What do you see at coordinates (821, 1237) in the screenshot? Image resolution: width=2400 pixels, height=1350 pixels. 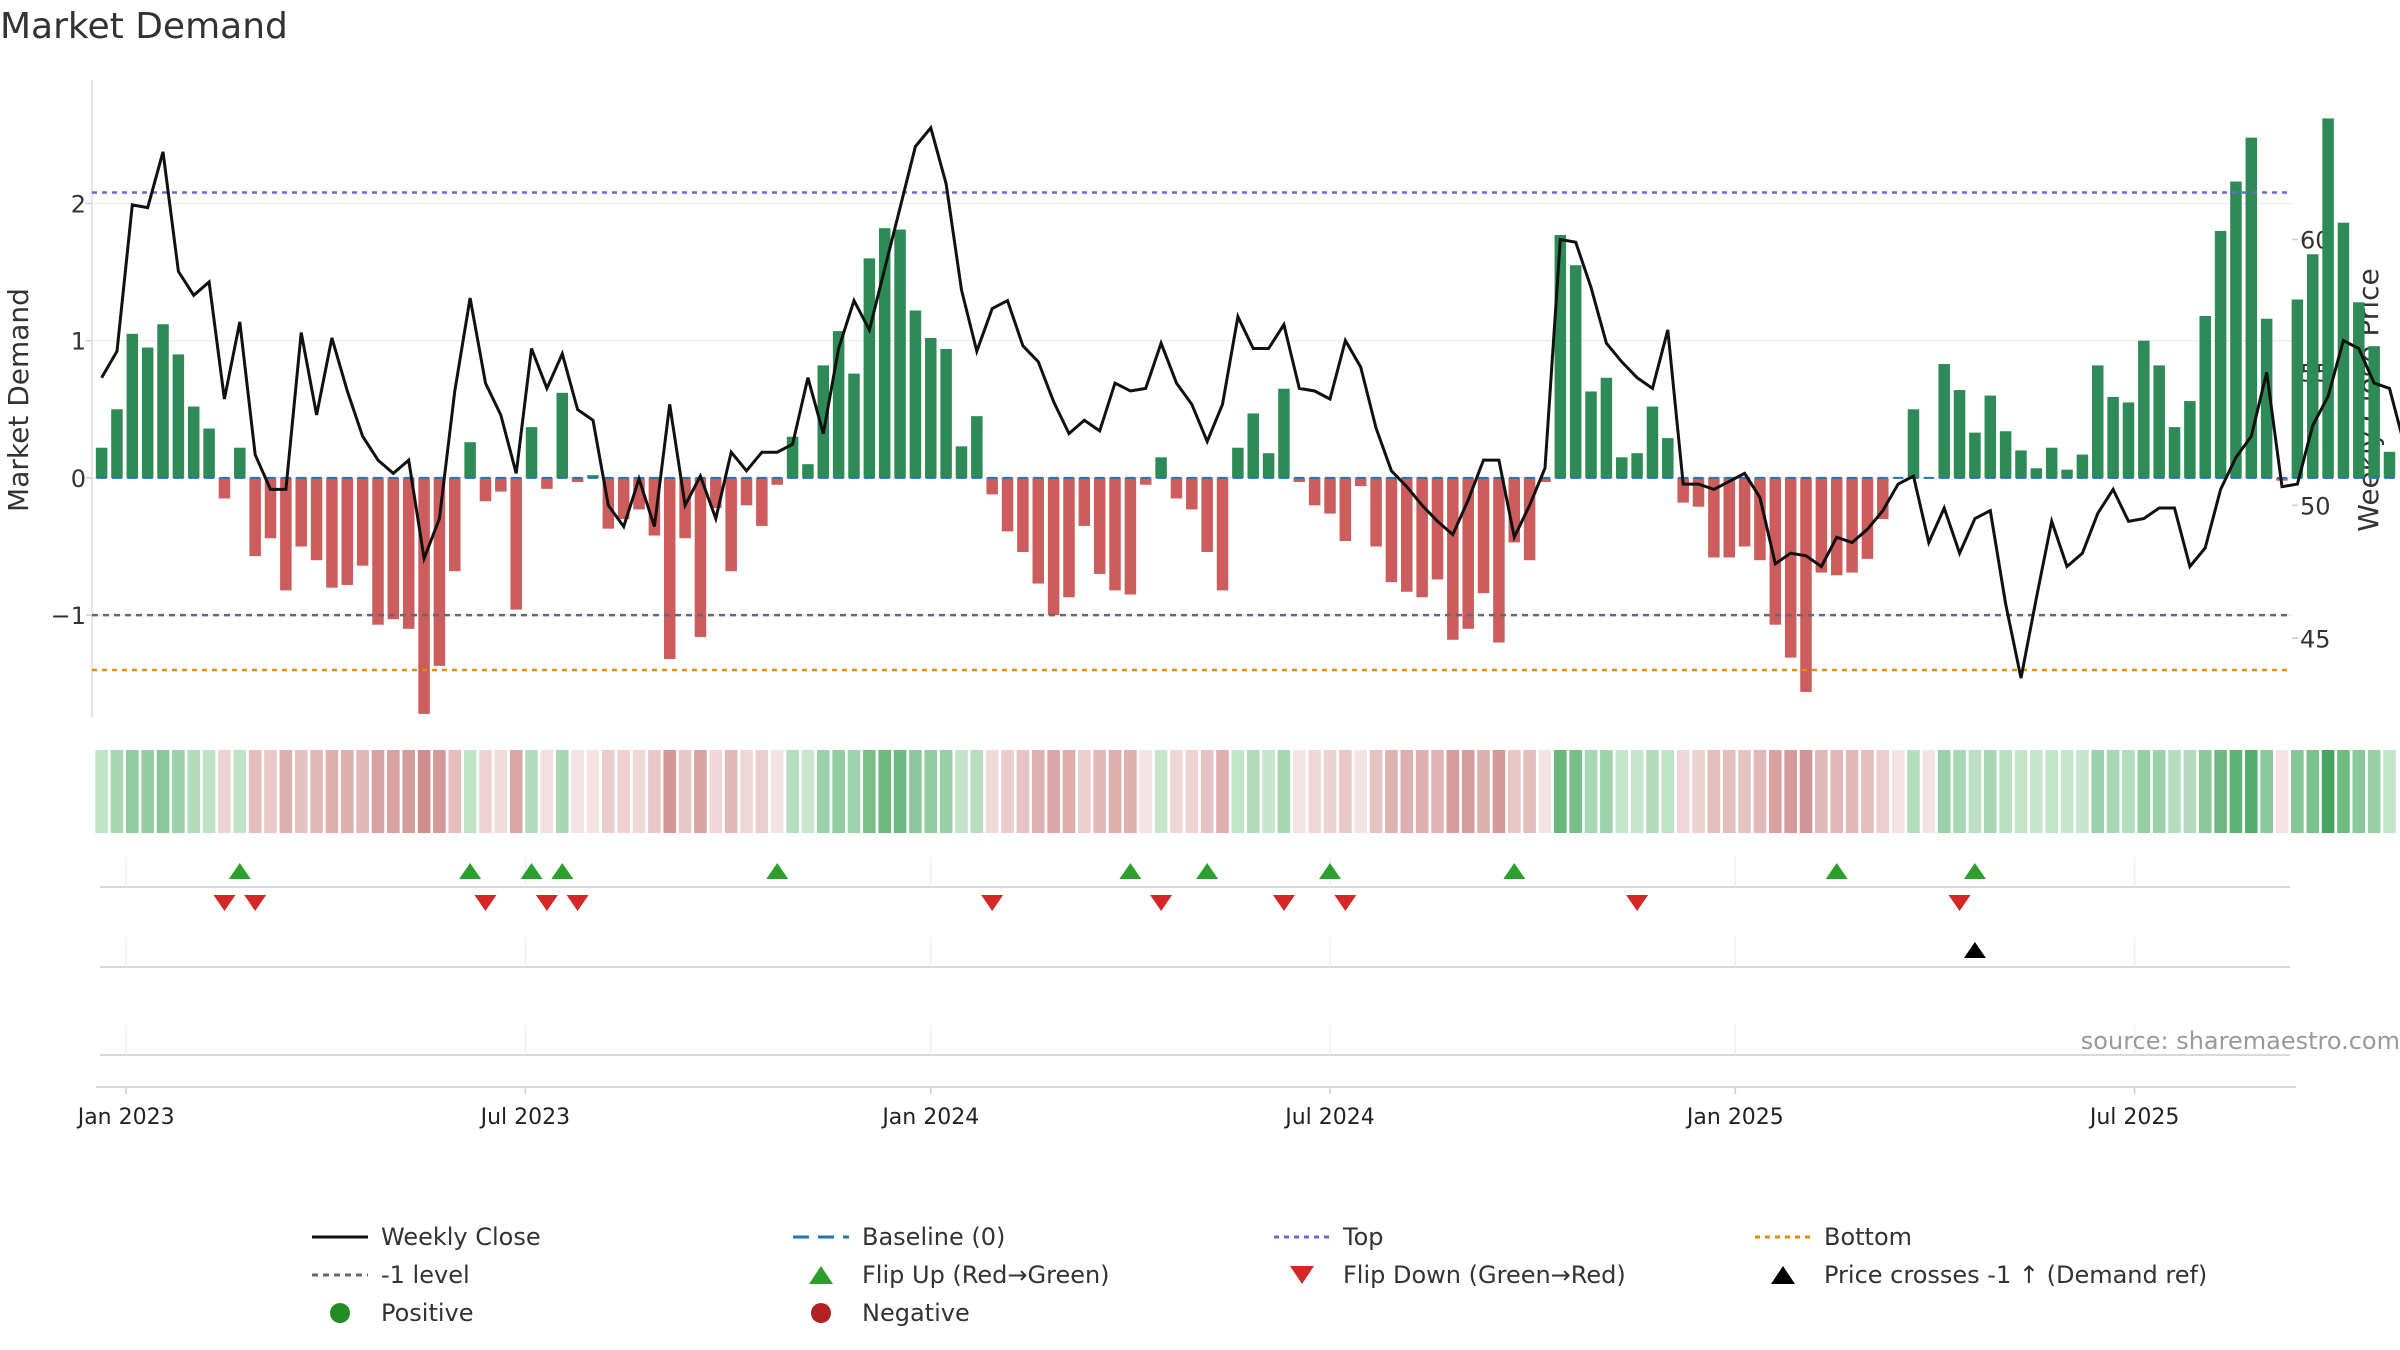 I see `dashed-line-swatch-icon` at bounding box center [821, 1237].